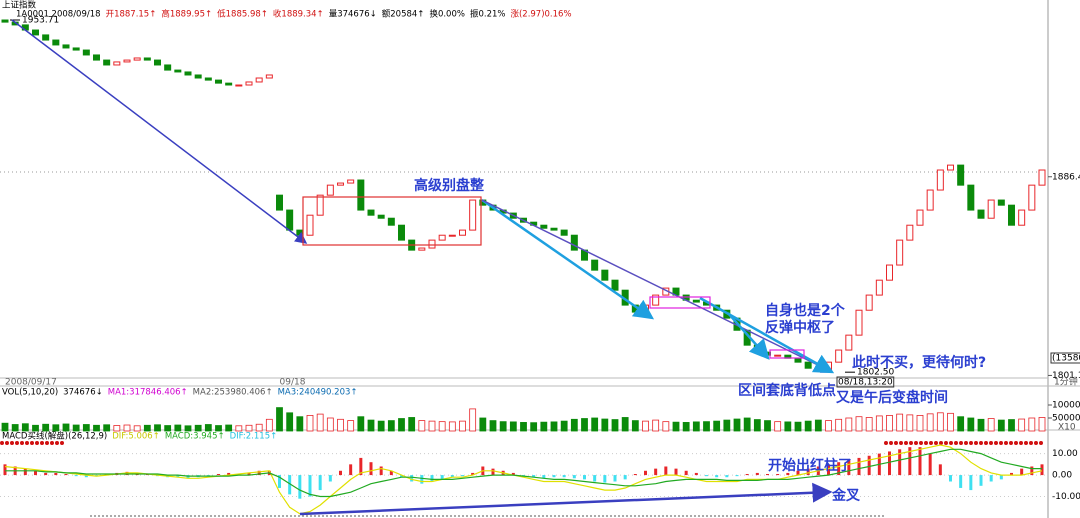  What do you see at coordinates (242, 14) in the screenshot?
I see `header-field: 低1885.98↑` at bounding box center [242, 14].